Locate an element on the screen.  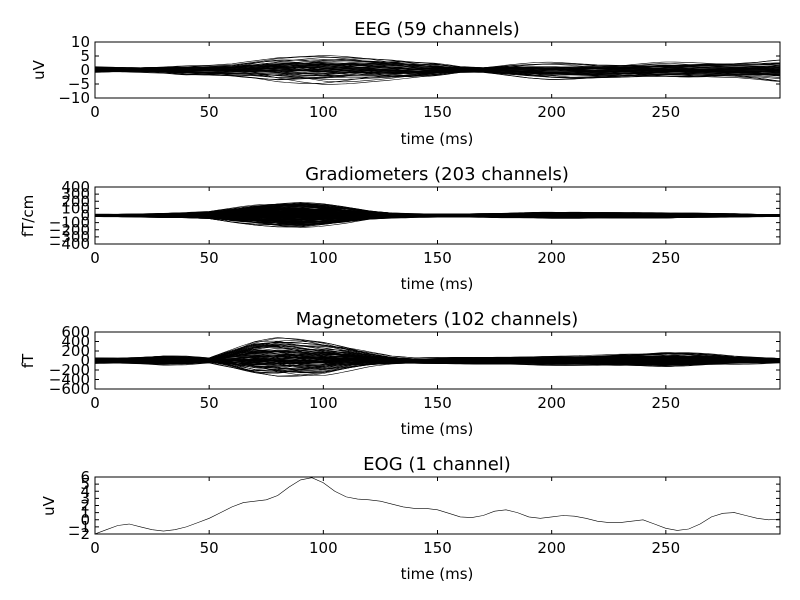
y-tick-label: −300 is located at coordinates (69, 237).